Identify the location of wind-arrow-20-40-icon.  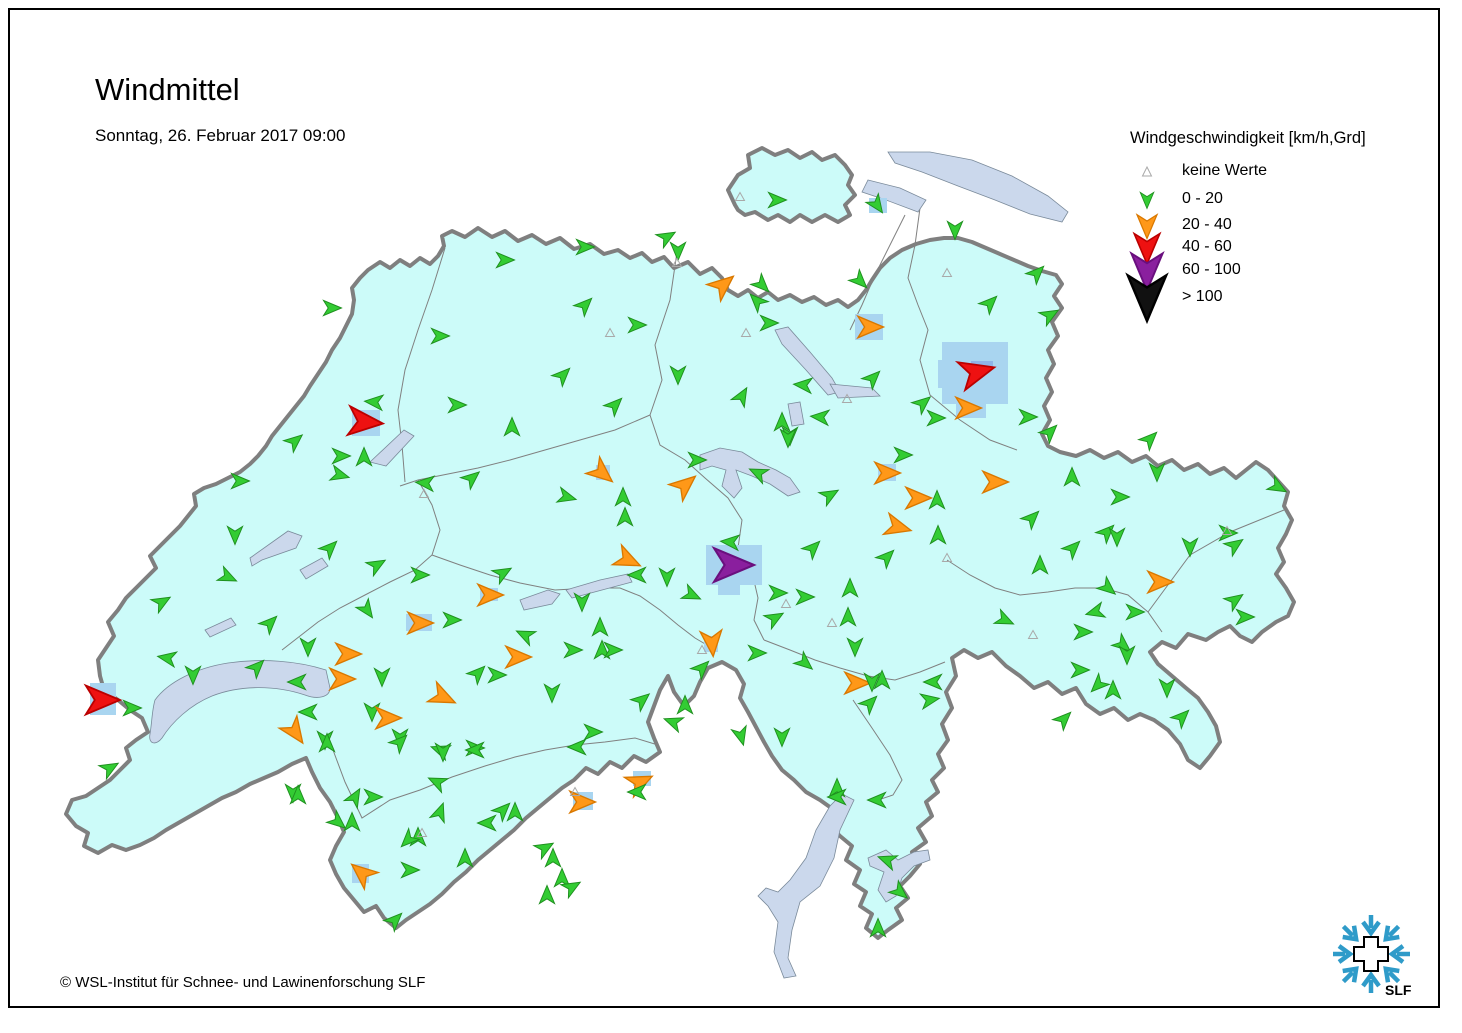
(1147, 227).